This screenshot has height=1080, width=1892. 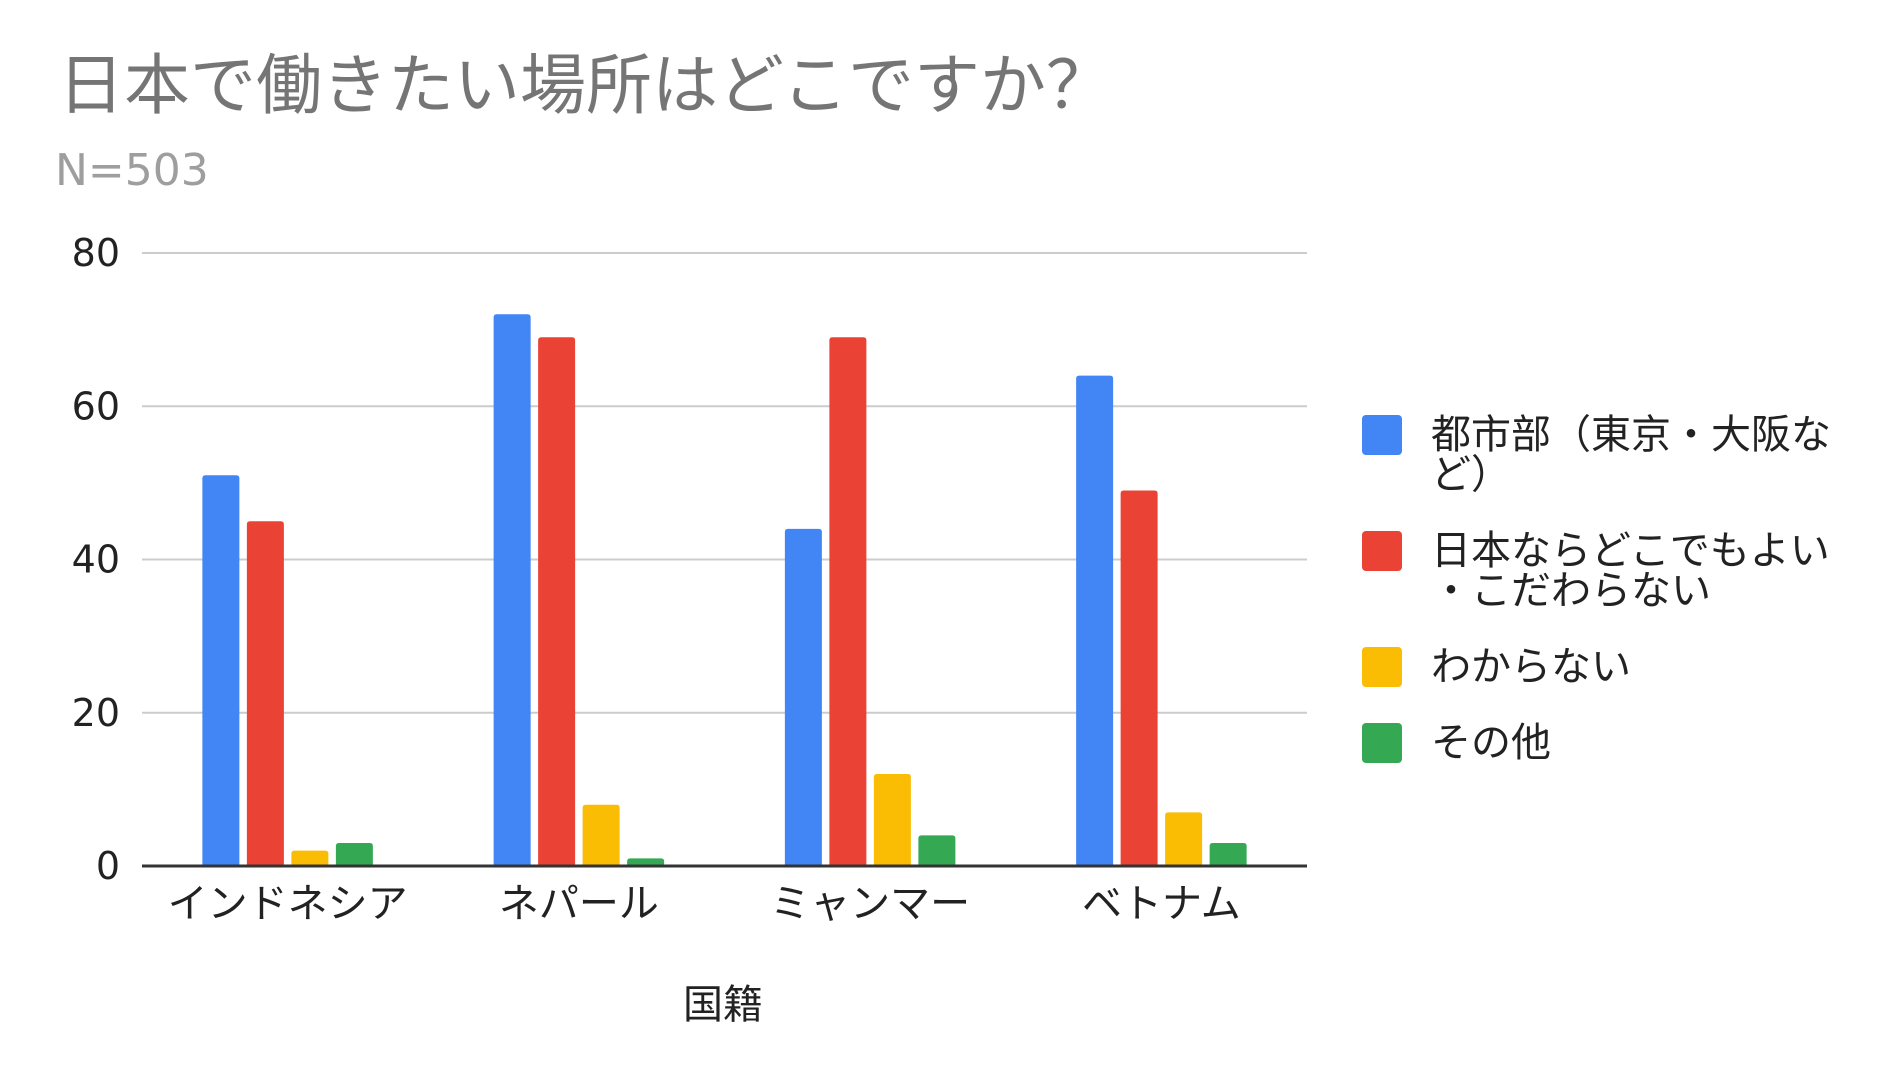 What do you see at coordinates (723, 1005) in the screenshot?
I see `x-axis-label: 国籍` at bounding box center [723, 1005].